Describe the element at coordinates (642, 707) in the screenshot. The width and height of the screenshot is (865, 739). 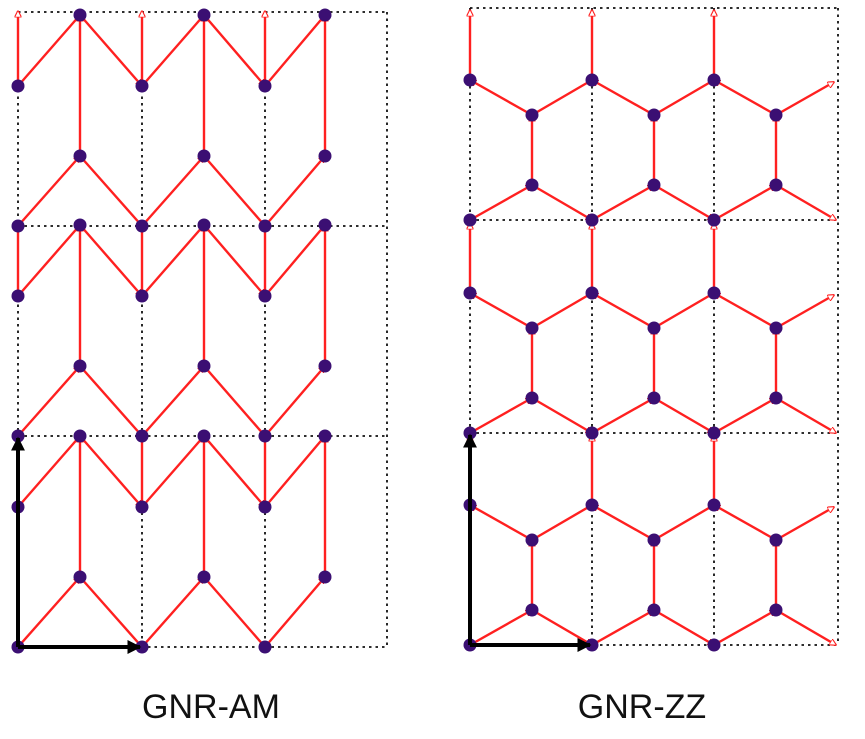
I see `gnr-zz-label: GNR-ZZ` at that location.